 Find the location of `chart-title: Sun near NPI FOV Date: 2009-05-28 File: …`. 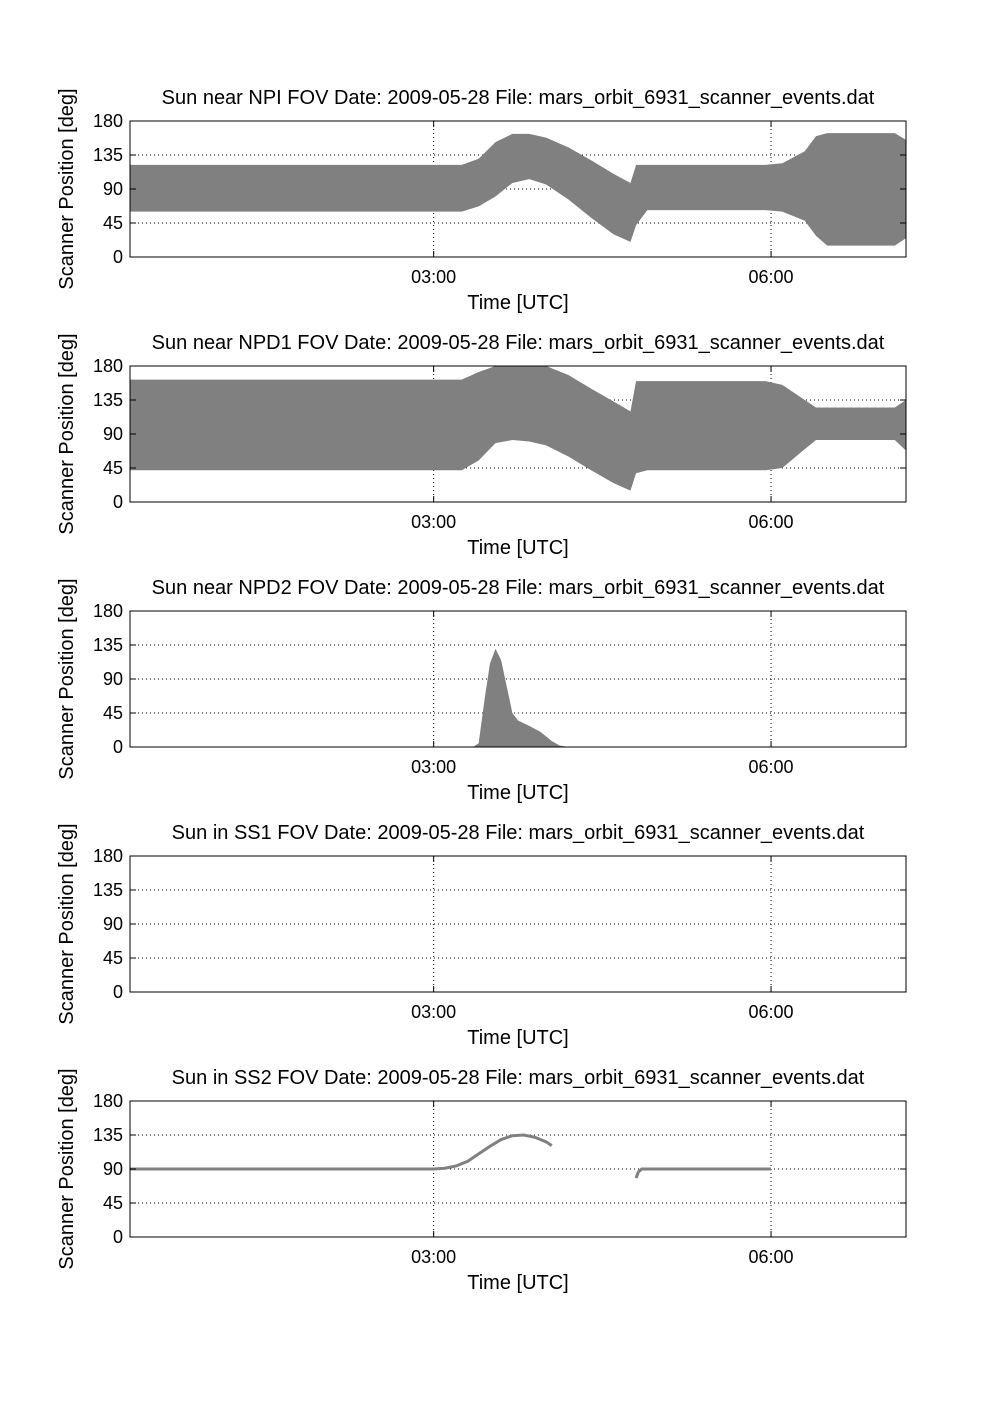

chart-title: Sun near NPI FOV Date: 2009-05-28 File: … is located at coordinates (518, 98).